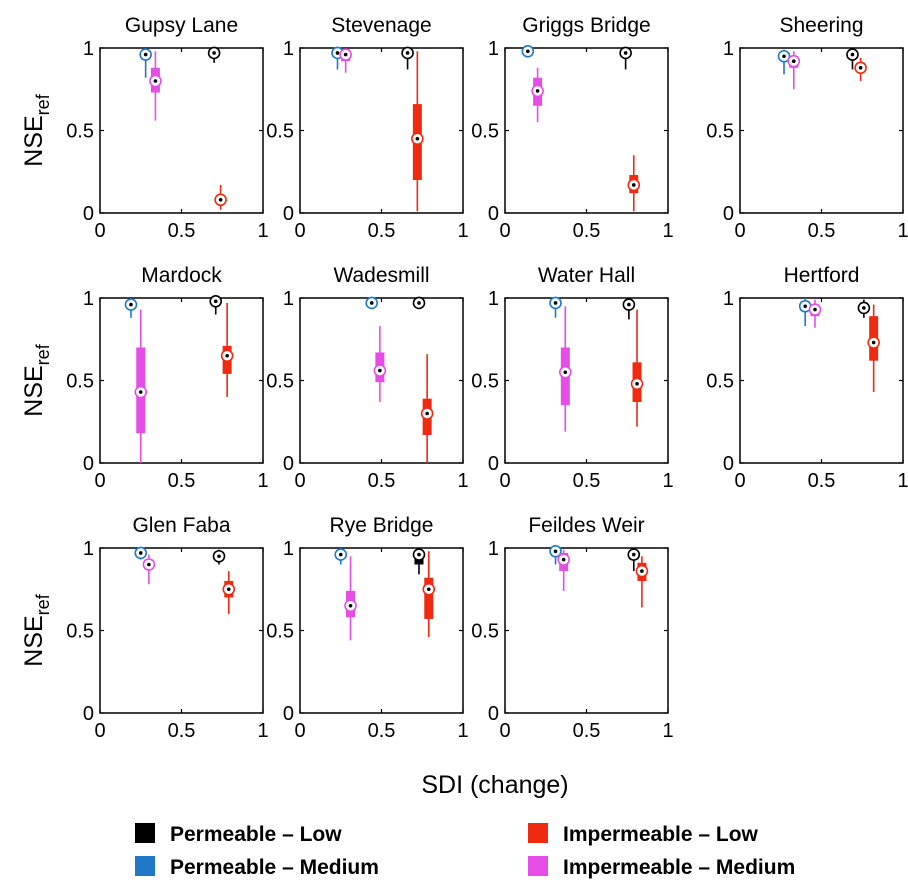  What do you see at coordinates (822, 275) in the screenshot?
I see `panel-title: Hertford` at bounding box center [822, 275].